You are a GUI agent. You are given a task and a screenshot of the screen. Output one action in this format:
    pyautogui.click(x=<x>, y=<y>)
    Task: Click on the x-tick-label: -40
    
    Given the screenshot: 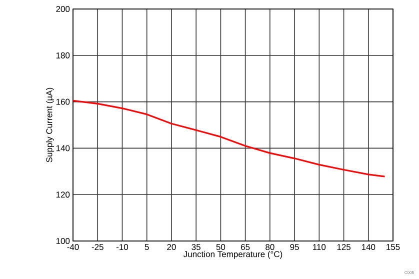 What is the action you would take?
    pyautogui.click(x=73, y=247)
    